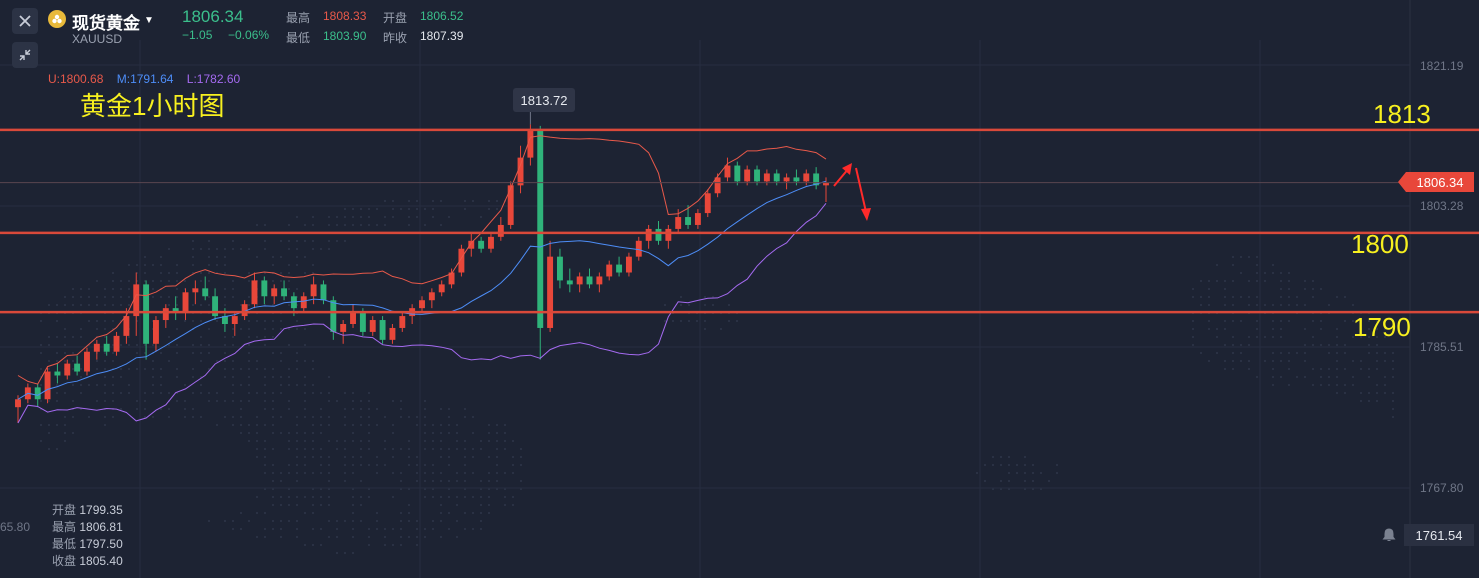  What do you see at coordinates (1402, 114) in the screenshot?
I see `level-label-1813: 1813` at bounding box center [1402, 114].